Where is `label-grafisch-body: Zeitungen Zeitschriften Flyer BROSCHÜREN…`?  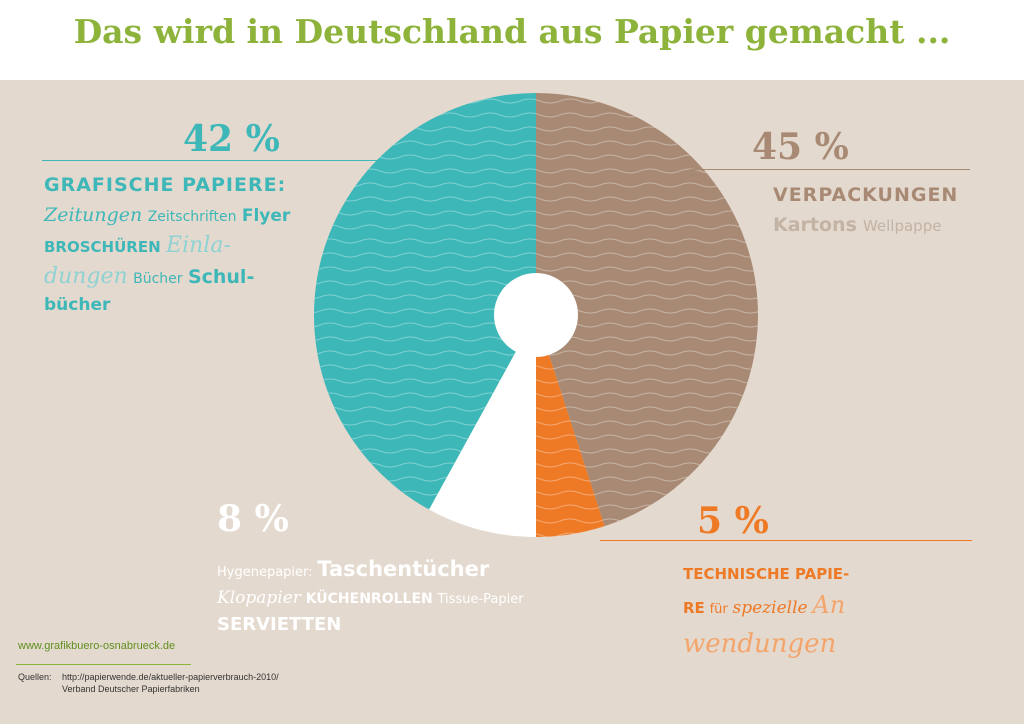 label-grafisch-body: Zeitungen Zeitschriften Flyer BROSCHÜREN… is located at coordinates (169, 260).